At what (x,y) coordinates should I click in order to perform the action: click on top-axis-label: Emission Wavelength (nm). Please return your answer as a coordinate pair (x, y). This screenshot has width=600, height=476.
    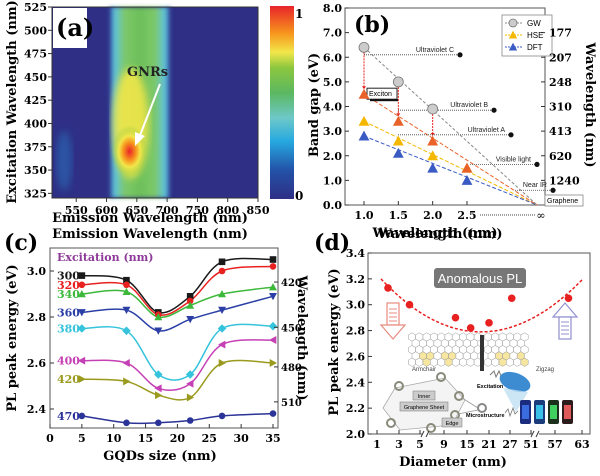
    Looking at the image, I should click on (150, 234).